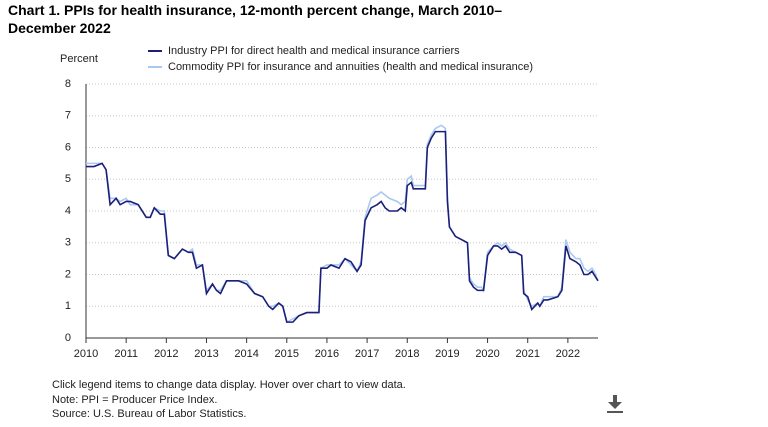  I want to click on note: Source: U.S. Bureau of Labor Statistics., so click(149, 414).